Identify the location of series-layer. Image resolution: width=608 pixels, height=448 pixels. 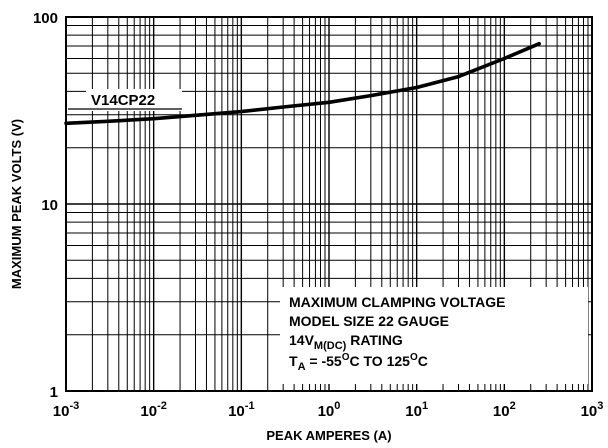
(302, 83).